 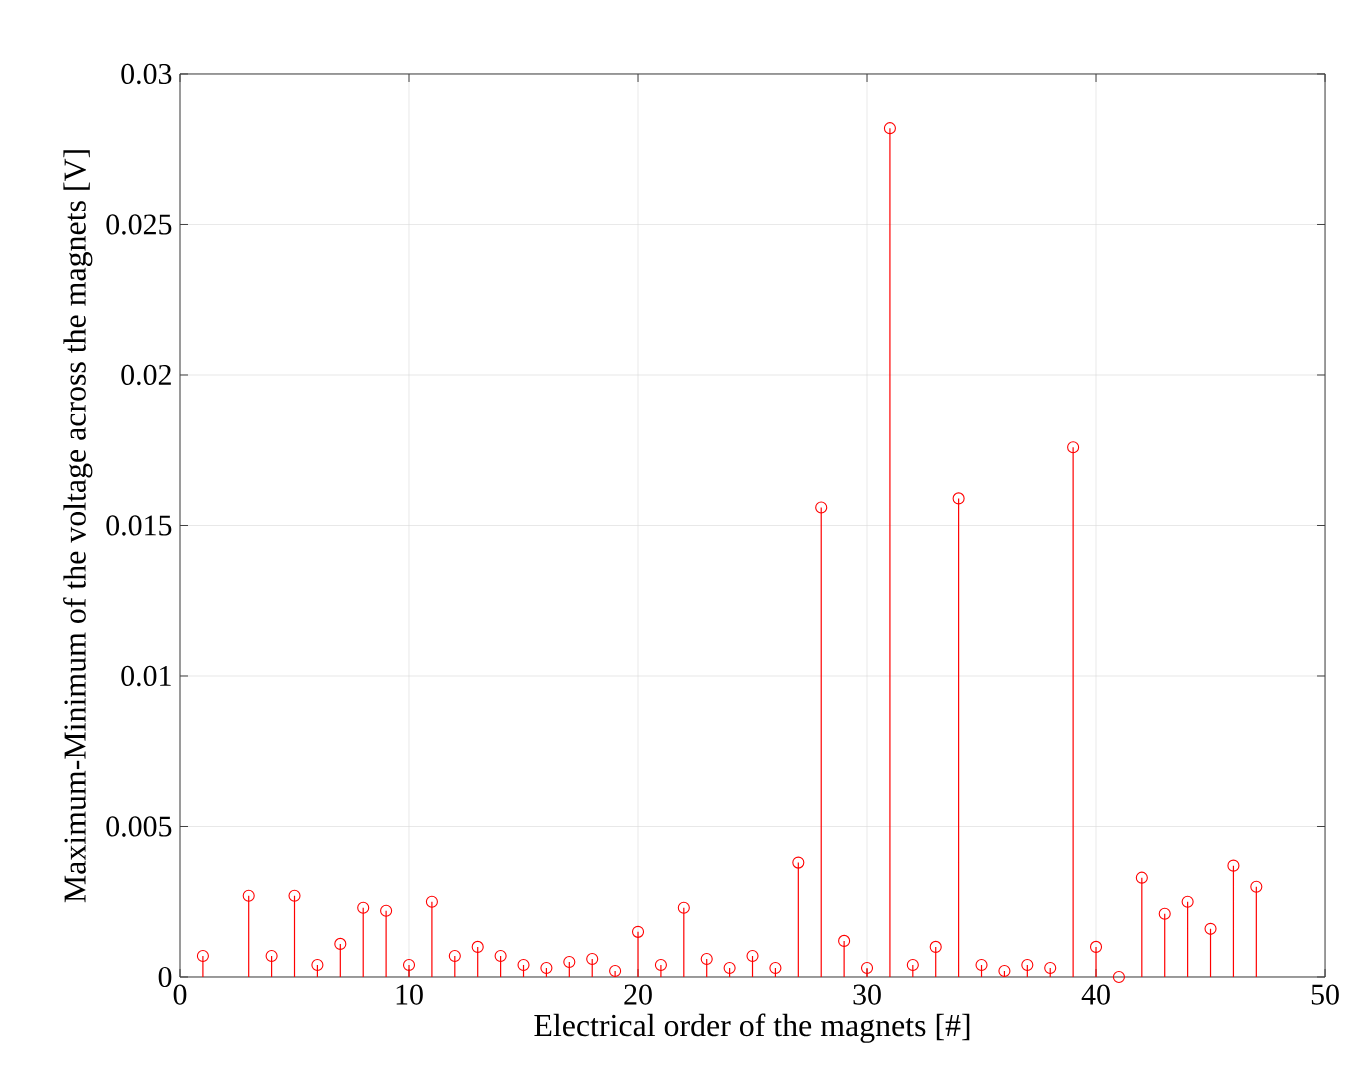 What do you see at coordinates (1095, 994) in the screenshot?
I see `x-tick-label: 40` at bounding box center [1095, 994].